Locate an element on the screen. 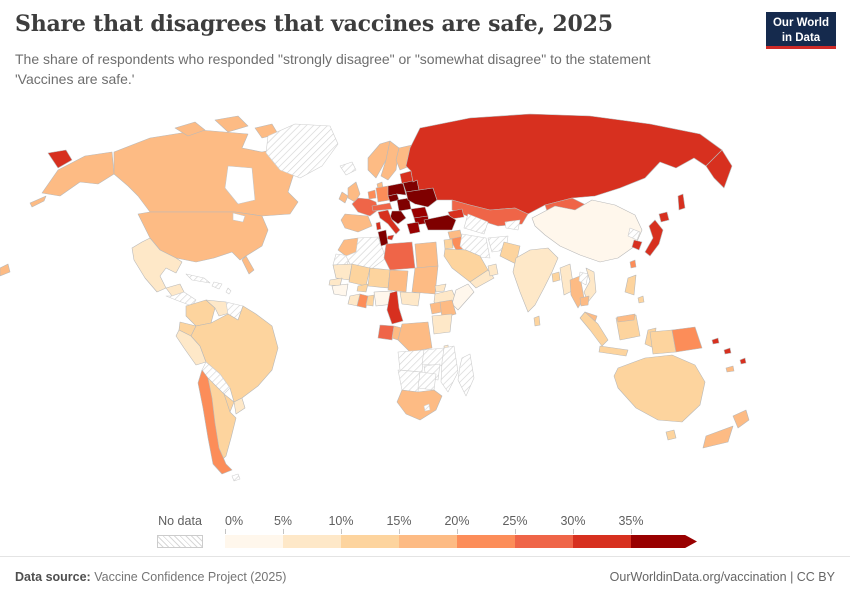  country-somalia is located at coordinates (463, 297).